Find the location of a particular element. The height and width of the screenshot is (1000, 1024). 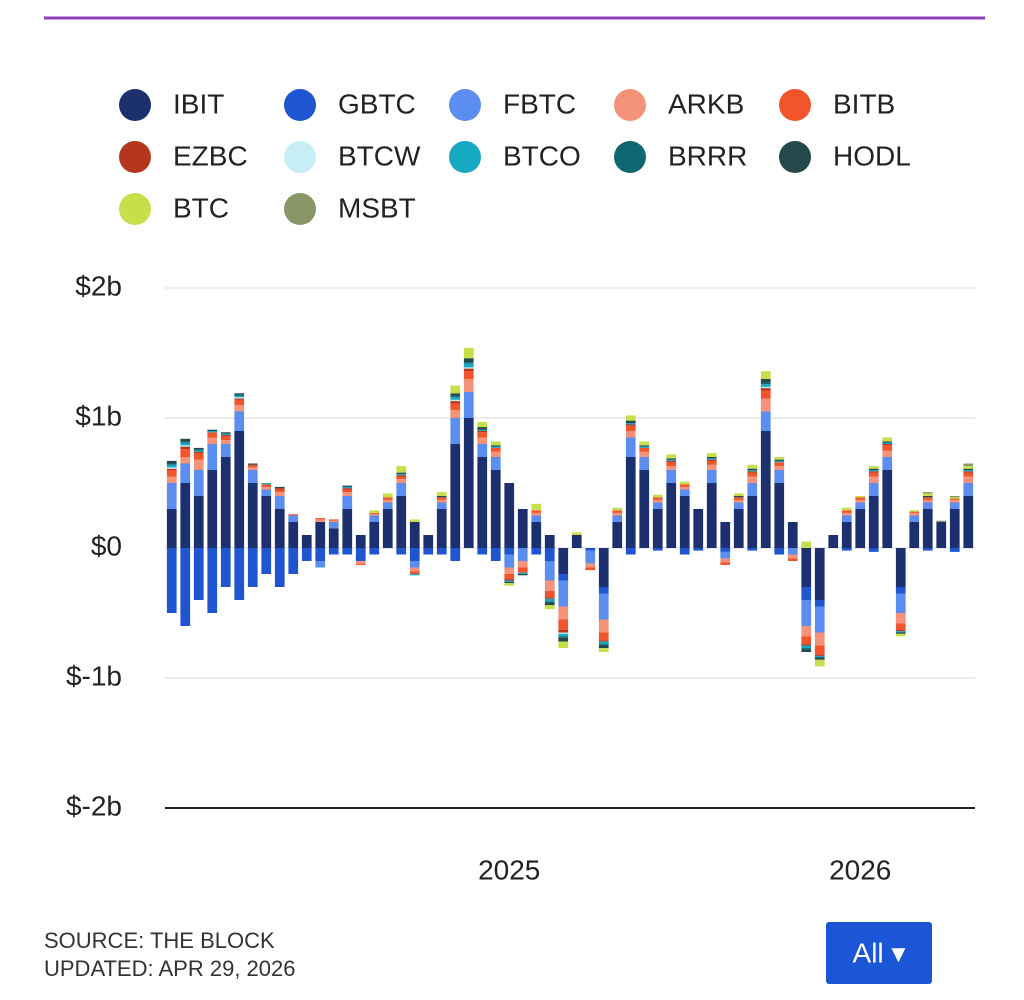

y-tick-label: $1b is located at coordinates (98, 415).